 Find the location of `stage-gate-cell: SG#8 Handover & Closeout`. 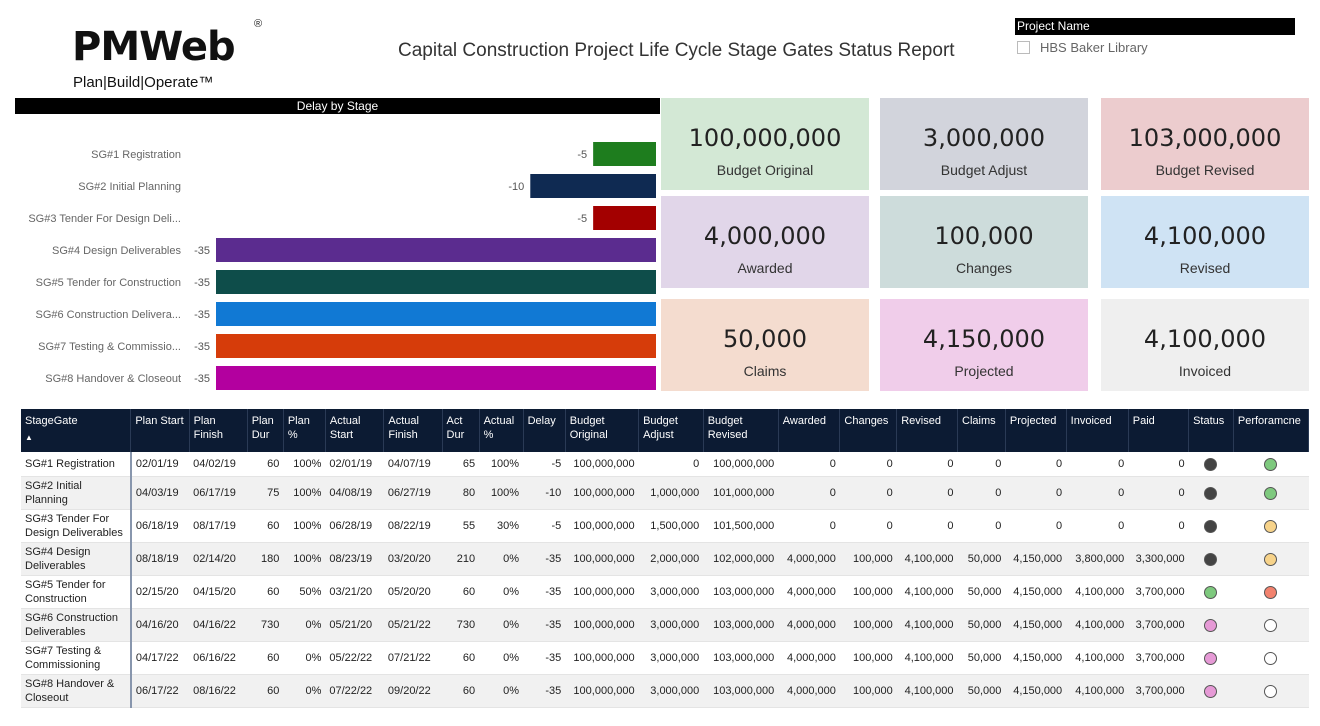

stage-gate-cell: SG#8 Handover & Closeout is located at coordinates (76, 691).